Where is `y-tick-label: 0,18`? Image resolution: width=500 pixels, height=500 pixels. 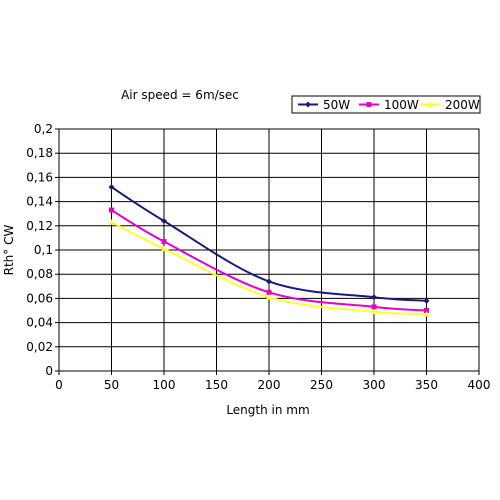
y-tick-label: 0,18 is located at coordinates (39, 153).